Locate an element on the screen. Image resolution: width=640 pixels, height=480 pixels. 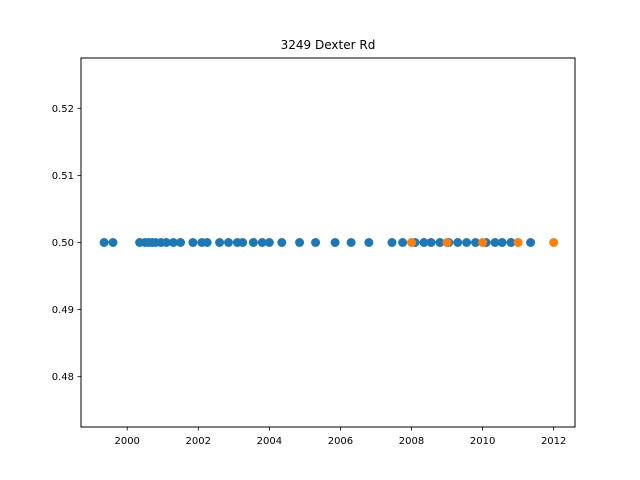
x-tick-label: 2004 is located at coordinates (269, 441).